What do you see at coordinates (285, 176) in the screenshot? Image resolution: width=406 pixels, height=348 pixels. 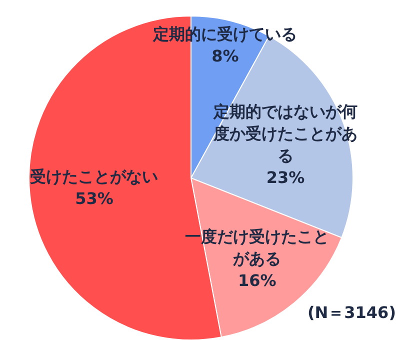 I see `data-label: 23%` at bounding box center [285, 176].